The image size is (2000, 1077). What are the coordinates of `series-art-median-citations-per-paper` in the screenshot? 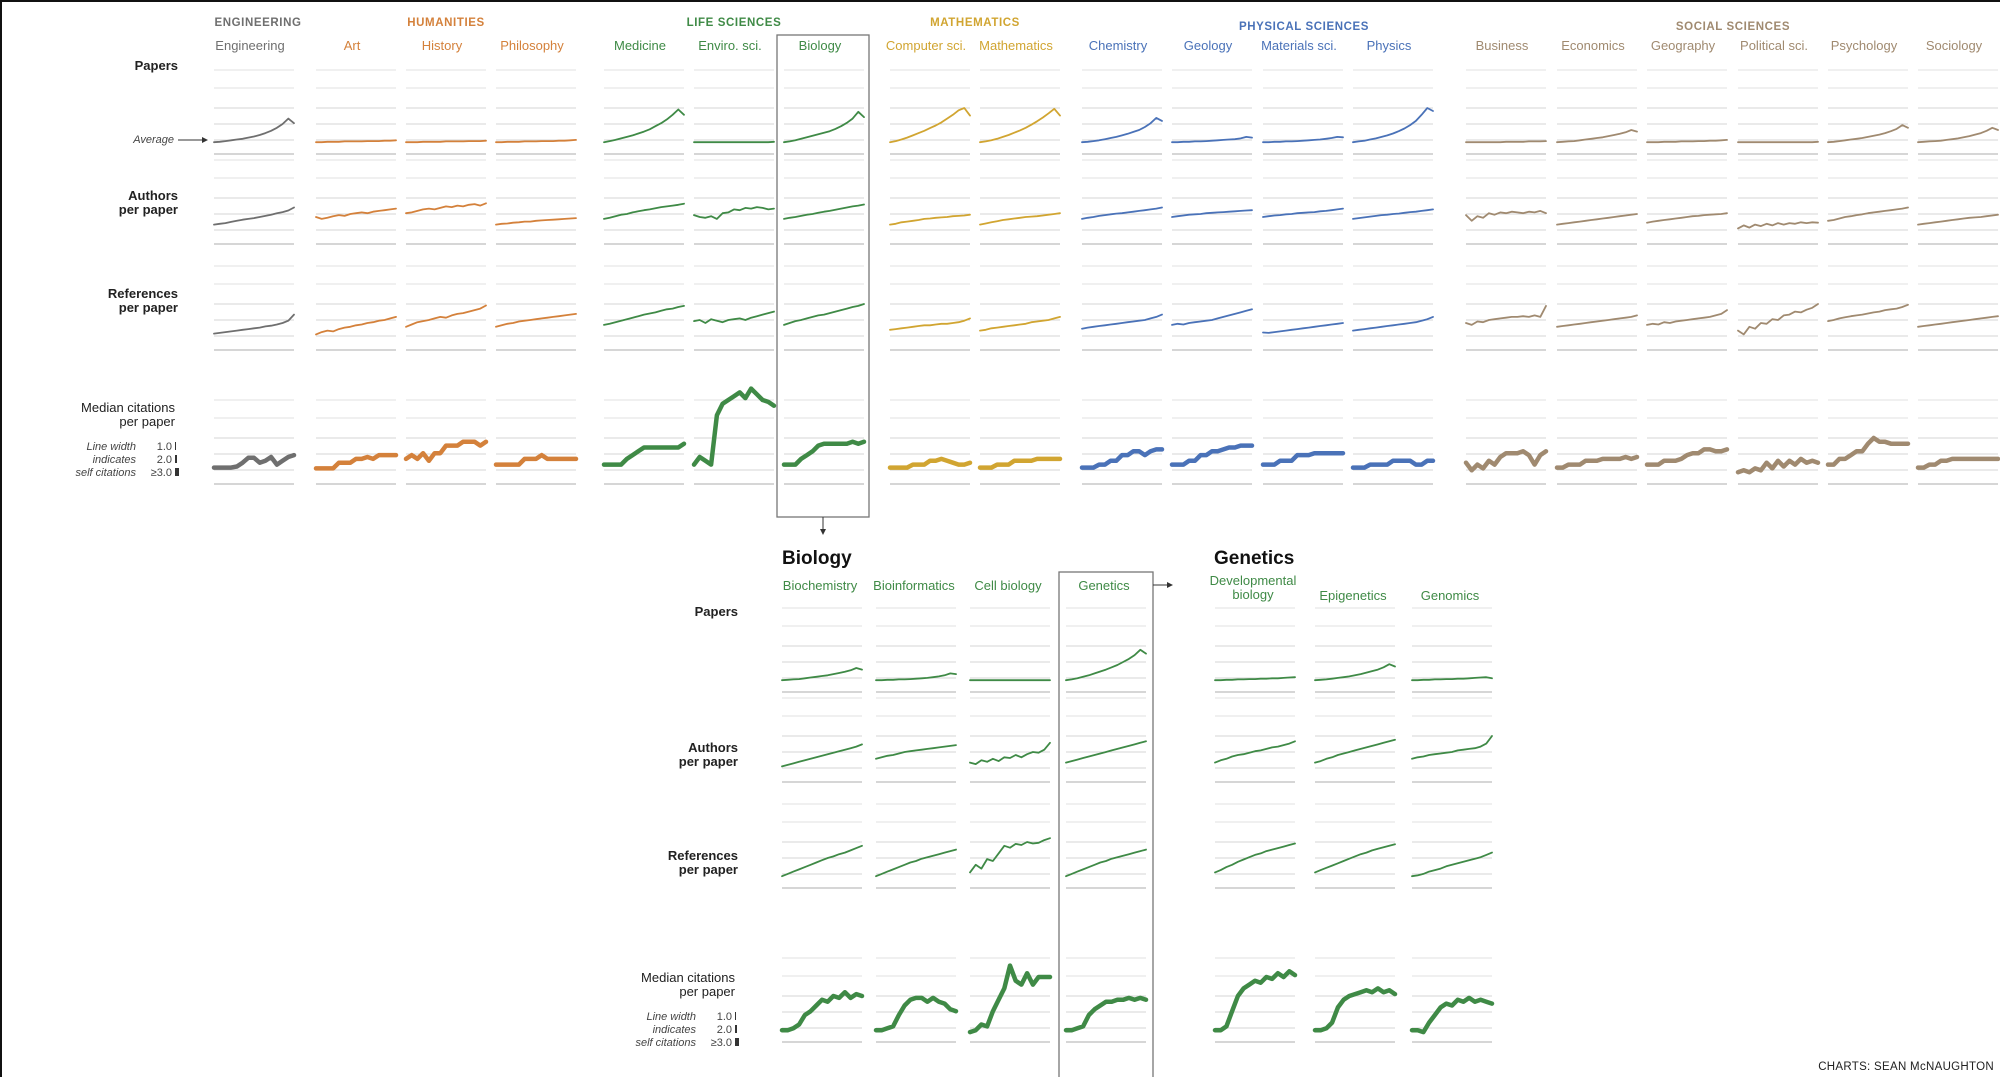 It's located at (356, 461).